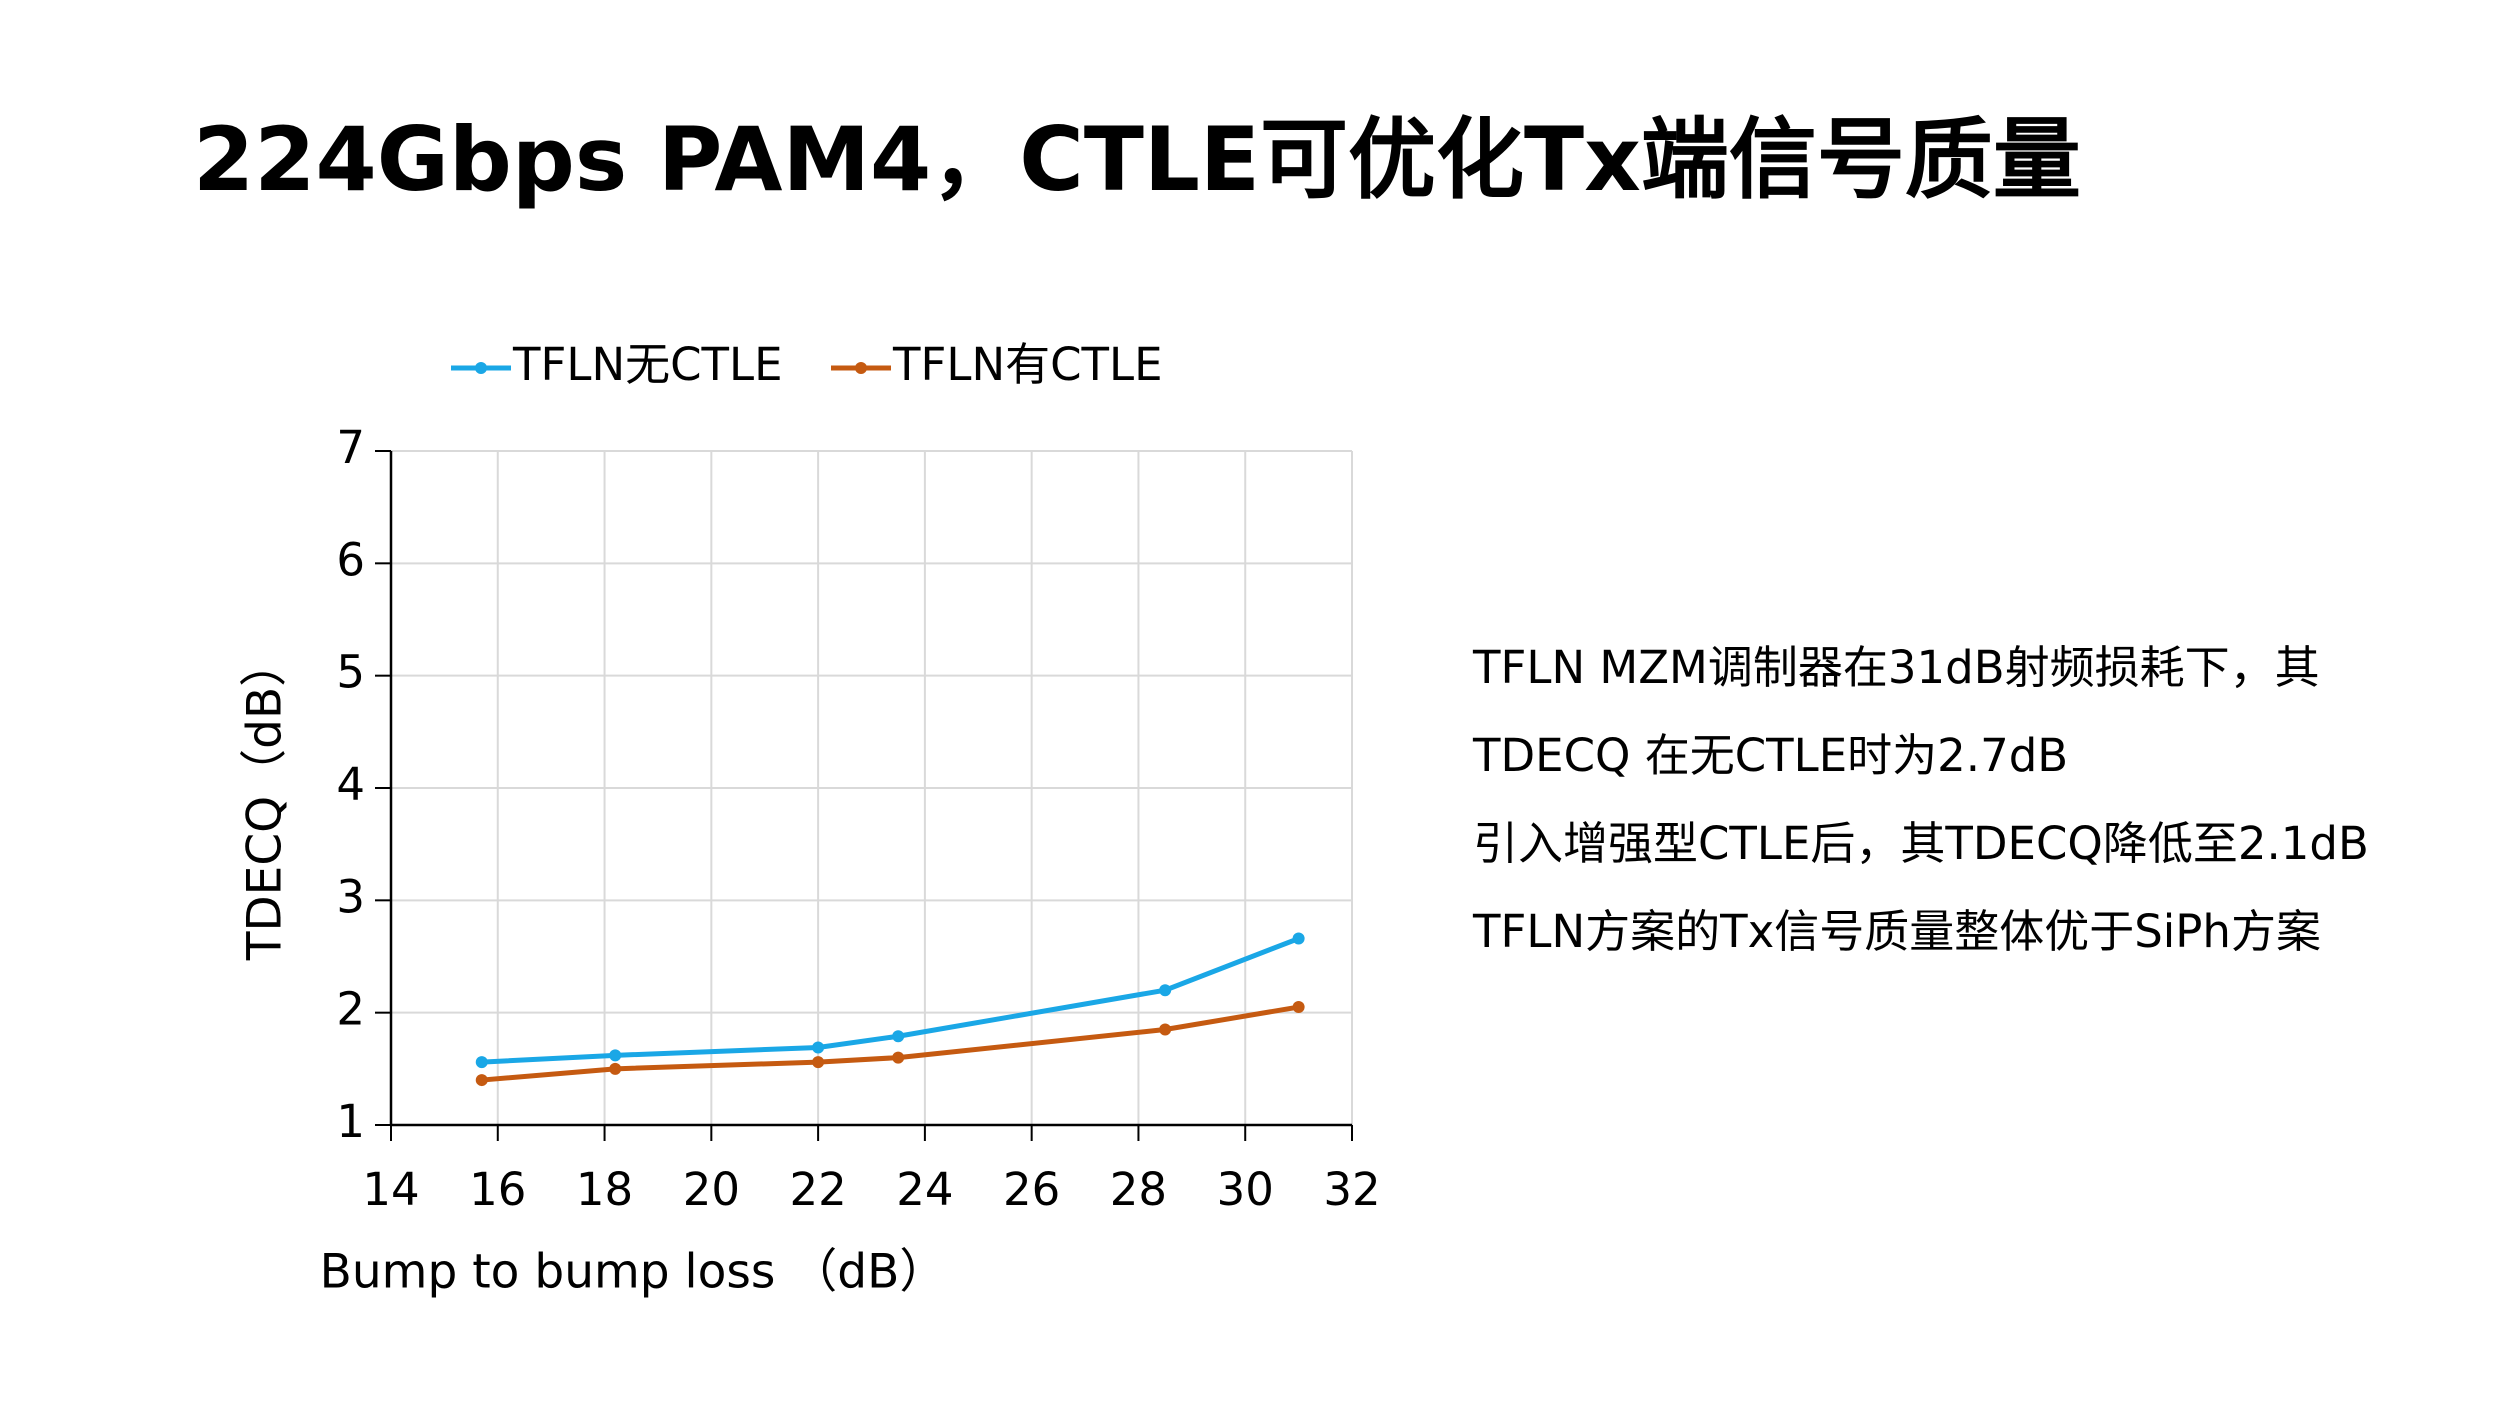 The height and width of the screenshot is (1406, 2500). I want to click on x-tick-label: 28, so click(1138, 1189).